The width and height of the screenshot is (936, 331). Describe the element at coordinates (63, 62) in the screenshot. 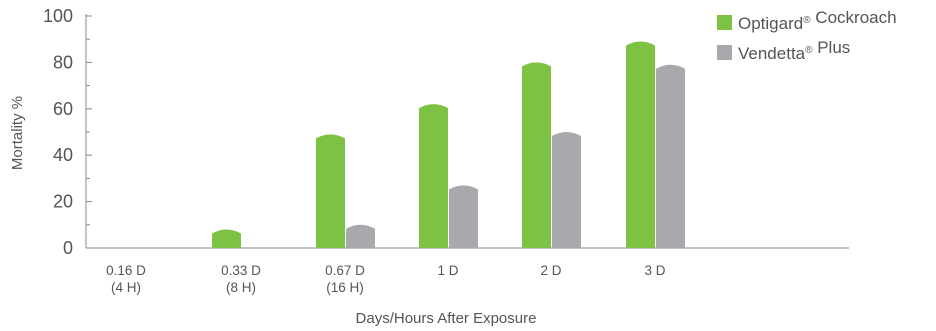

I see `y-tick-label: 80` at that location.